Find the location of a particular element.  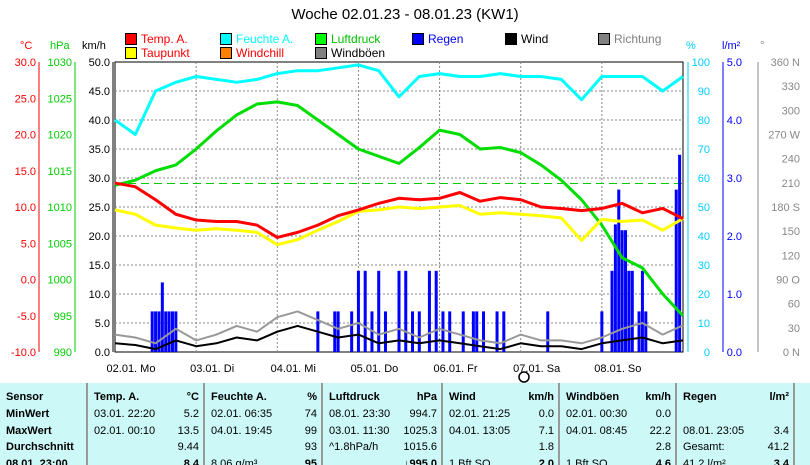

legend-label: Temp. A. is located at coordinates (164, 39).